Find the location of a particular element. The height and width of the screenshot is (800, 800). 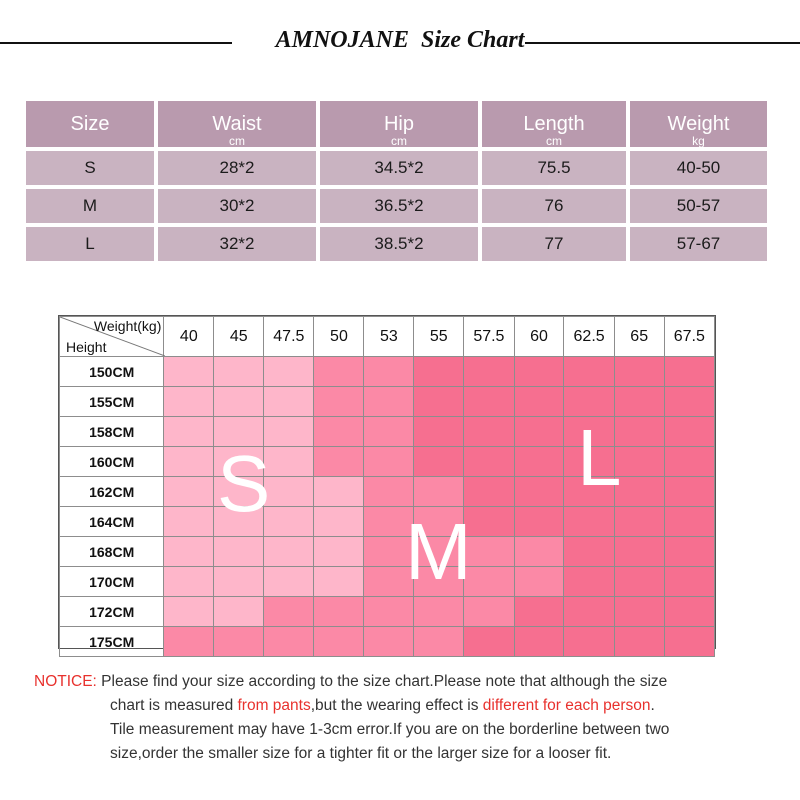

weight-header: 40 is located at coordinates (189, 336).